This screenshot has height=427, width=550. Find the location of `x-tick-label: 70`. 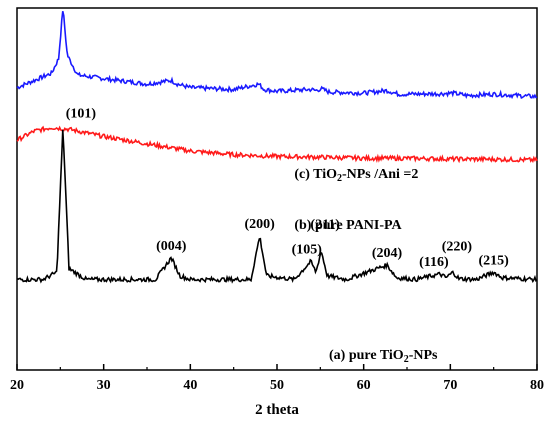

x-tick-label: 70 is located at coordinates (450, 385).